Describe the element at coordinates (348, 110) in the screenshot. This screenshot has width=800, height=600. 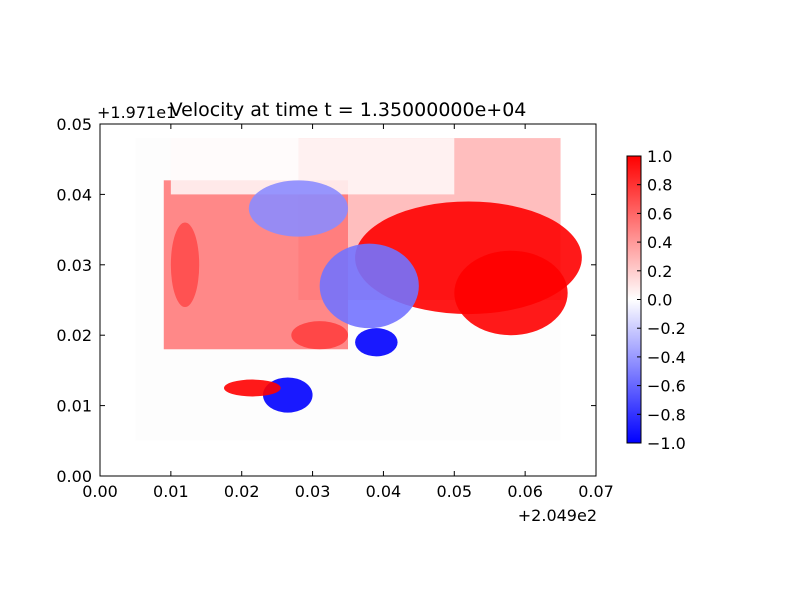
I see `plot-title: Velocity at time t = 1.35000000e+04` at that location.